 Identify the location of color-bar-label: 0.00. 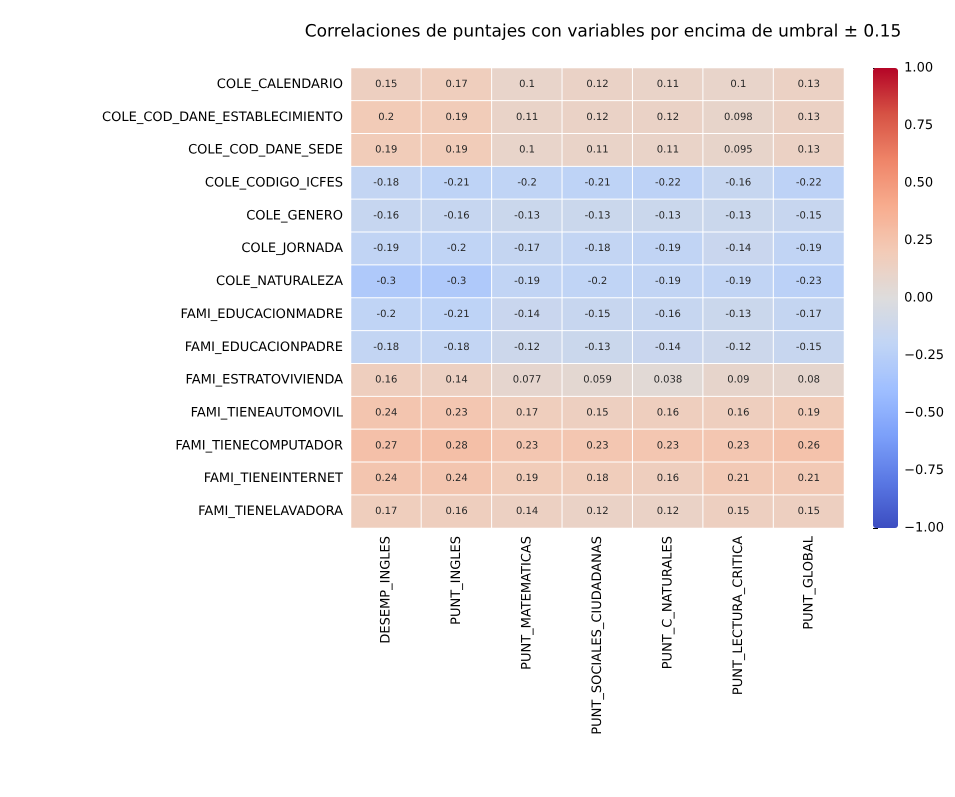
(919, 298).